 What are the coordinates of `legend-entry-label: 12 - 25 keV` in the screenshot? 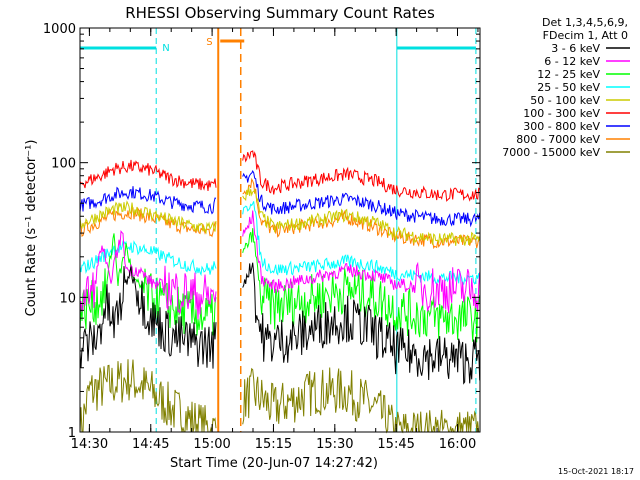 It's located at (568, 74).